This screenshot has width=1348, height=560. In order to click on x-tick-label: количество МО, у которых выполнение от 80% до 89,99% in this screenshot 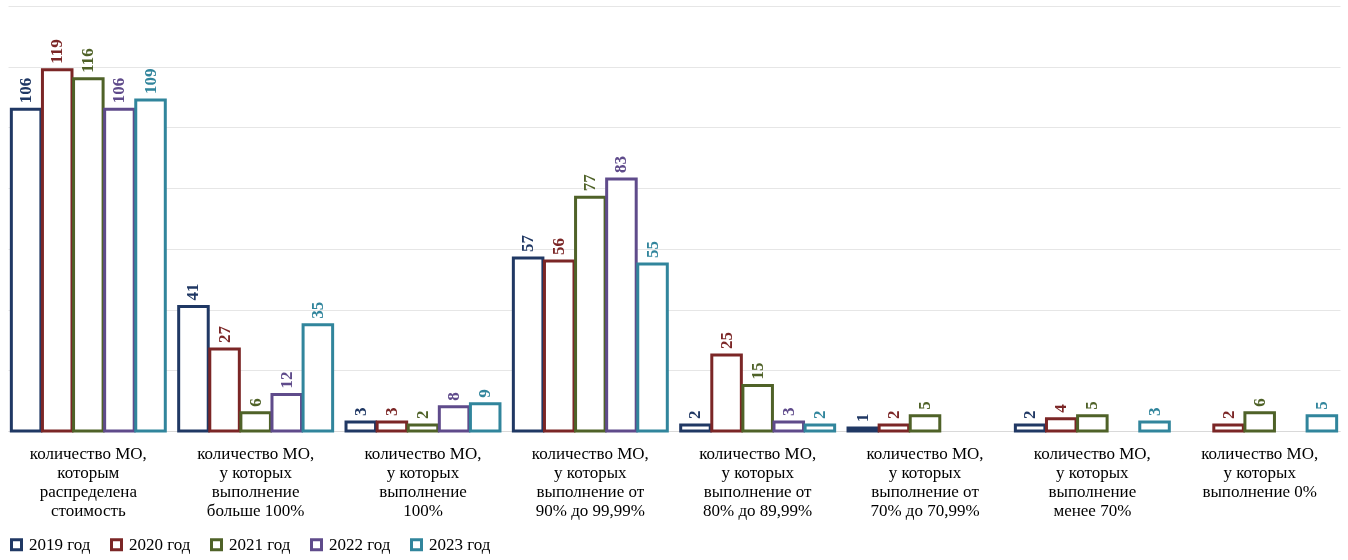, I will do `click(758, 481)`.